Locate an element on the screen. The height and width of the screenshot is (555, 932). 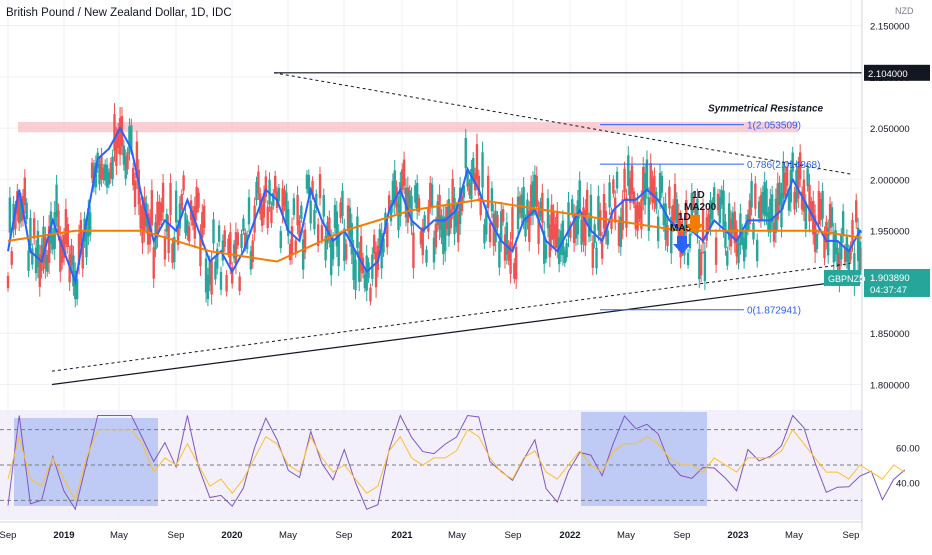
fib-level-label: 1(2.053509) is located at coordinates (774, 126).